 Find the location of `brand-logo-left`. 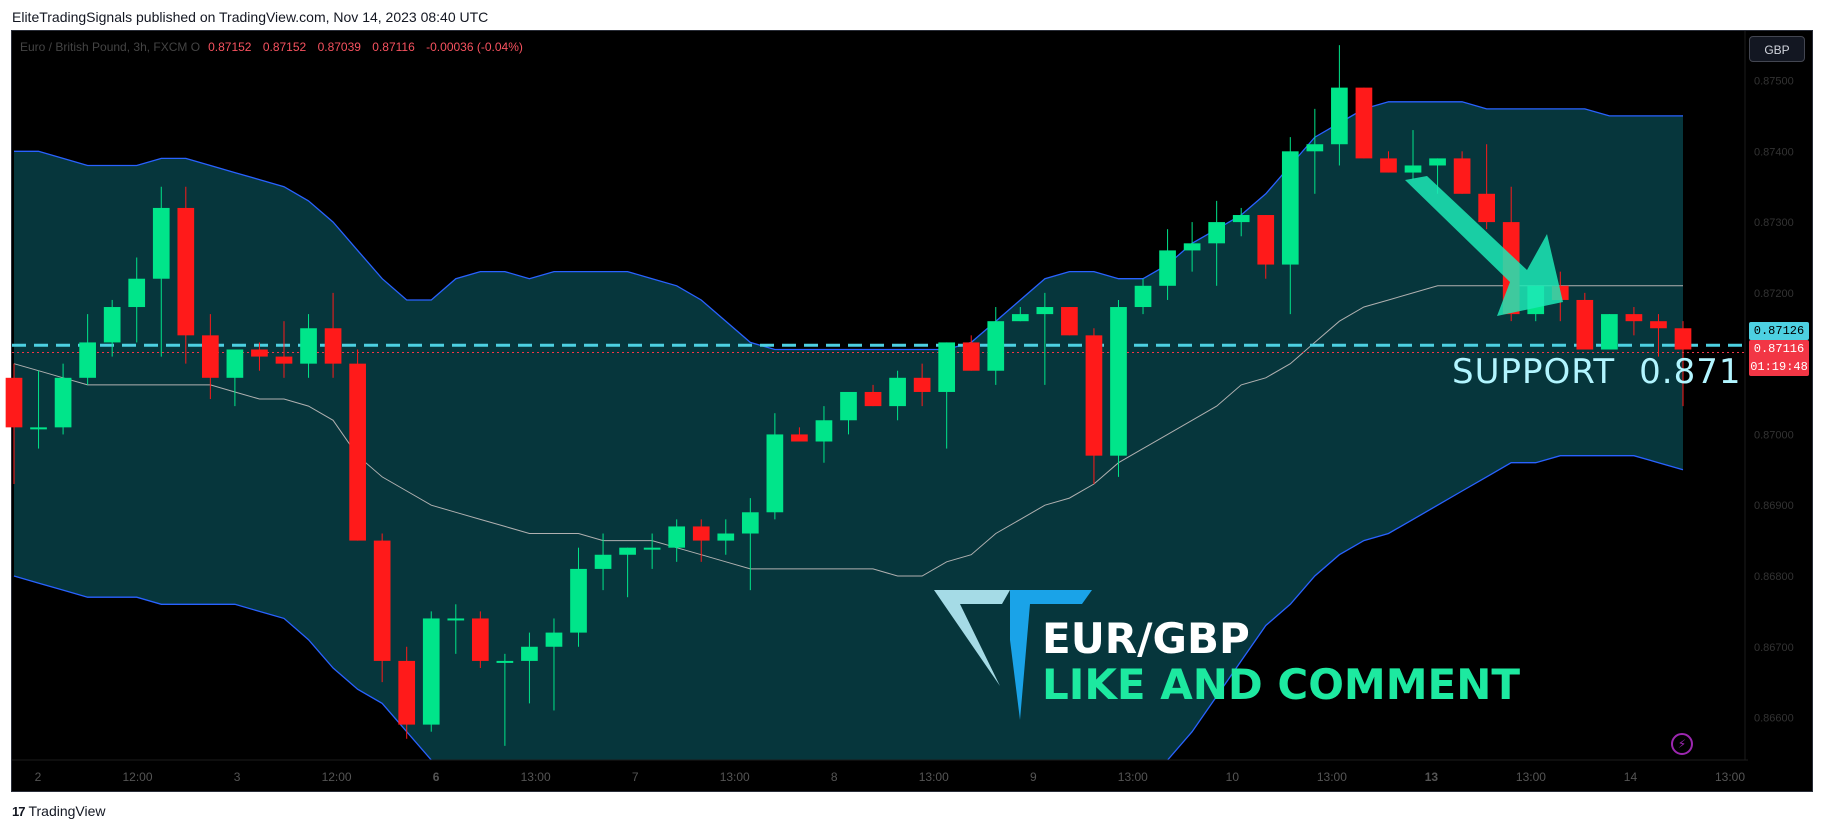

brand-logo-left is located at coordinates (972, 638).